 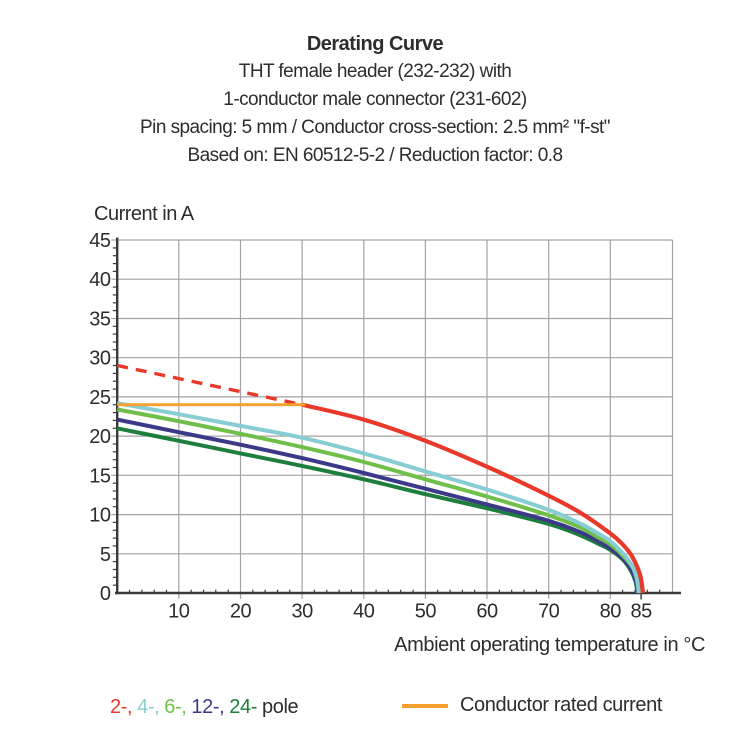 What do you see at coordinates (100, 241) in the screenshot?
I see `y-tick-label: 45` at bounding box center [100, 241].